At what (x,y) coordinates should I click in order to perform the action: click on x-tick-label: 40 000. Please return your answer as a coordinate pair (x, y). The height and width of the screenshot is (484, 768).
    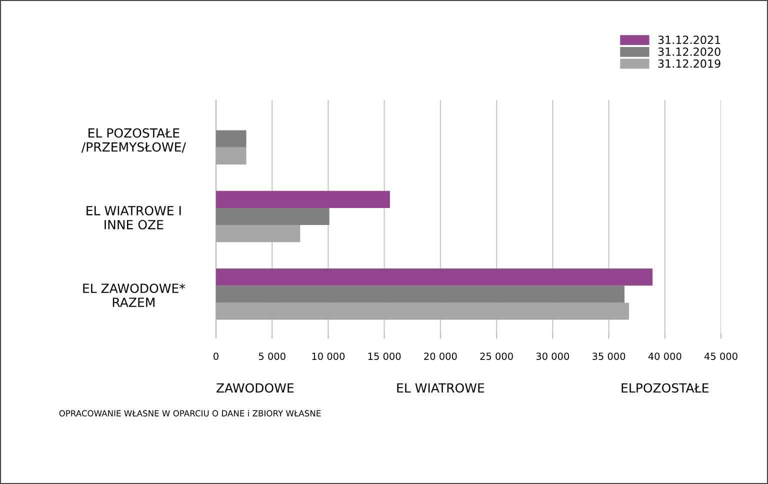
    Looking at the image, I should click on (665, 356).